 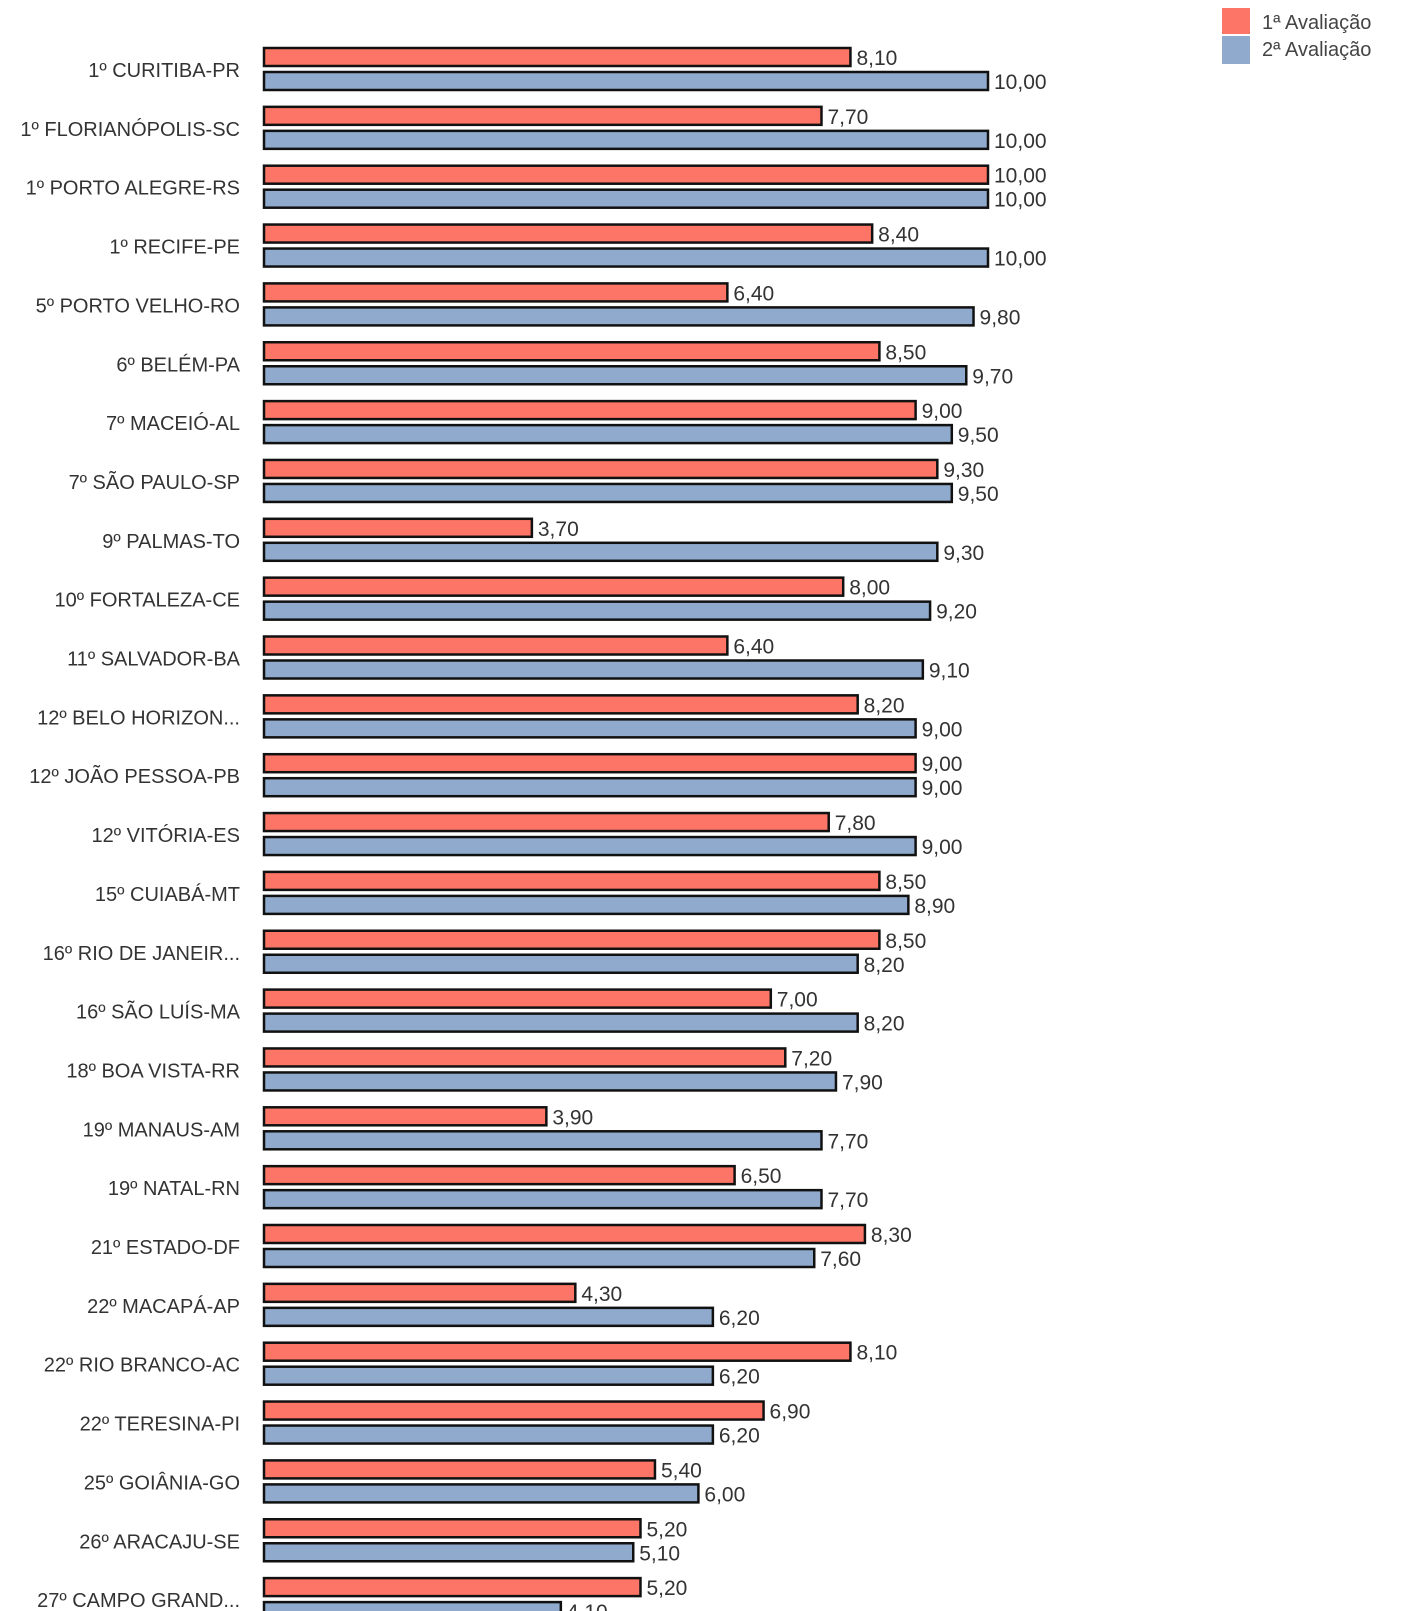 I want to click on value-label-series-1: 8,00, so click(x=869, y=588).